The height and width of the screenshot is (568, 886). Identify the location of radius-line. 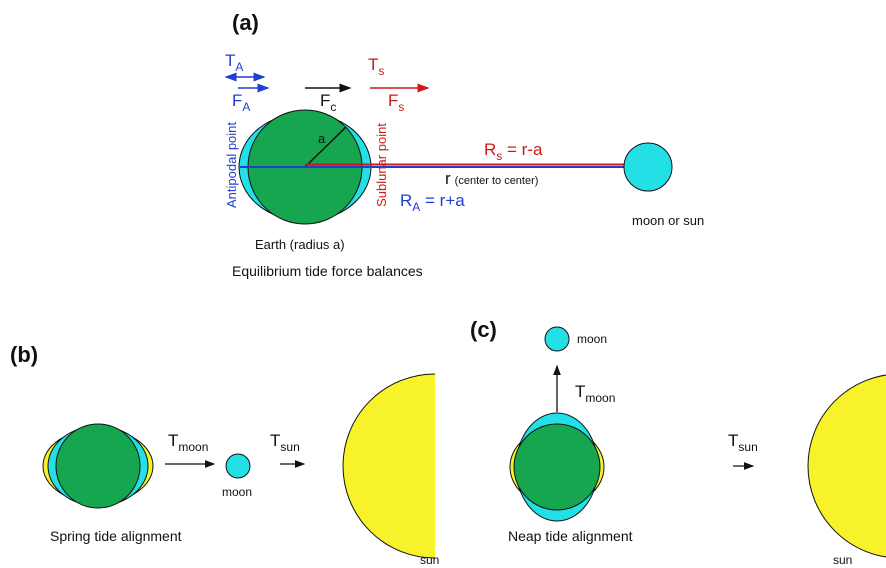
(325, 147).